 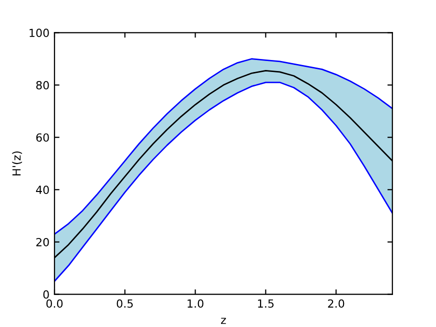 What do you see at coordinates (266, 304) in the screenshot?
I see `x-tick-label: 1.5` at bounding box center [266, 304].